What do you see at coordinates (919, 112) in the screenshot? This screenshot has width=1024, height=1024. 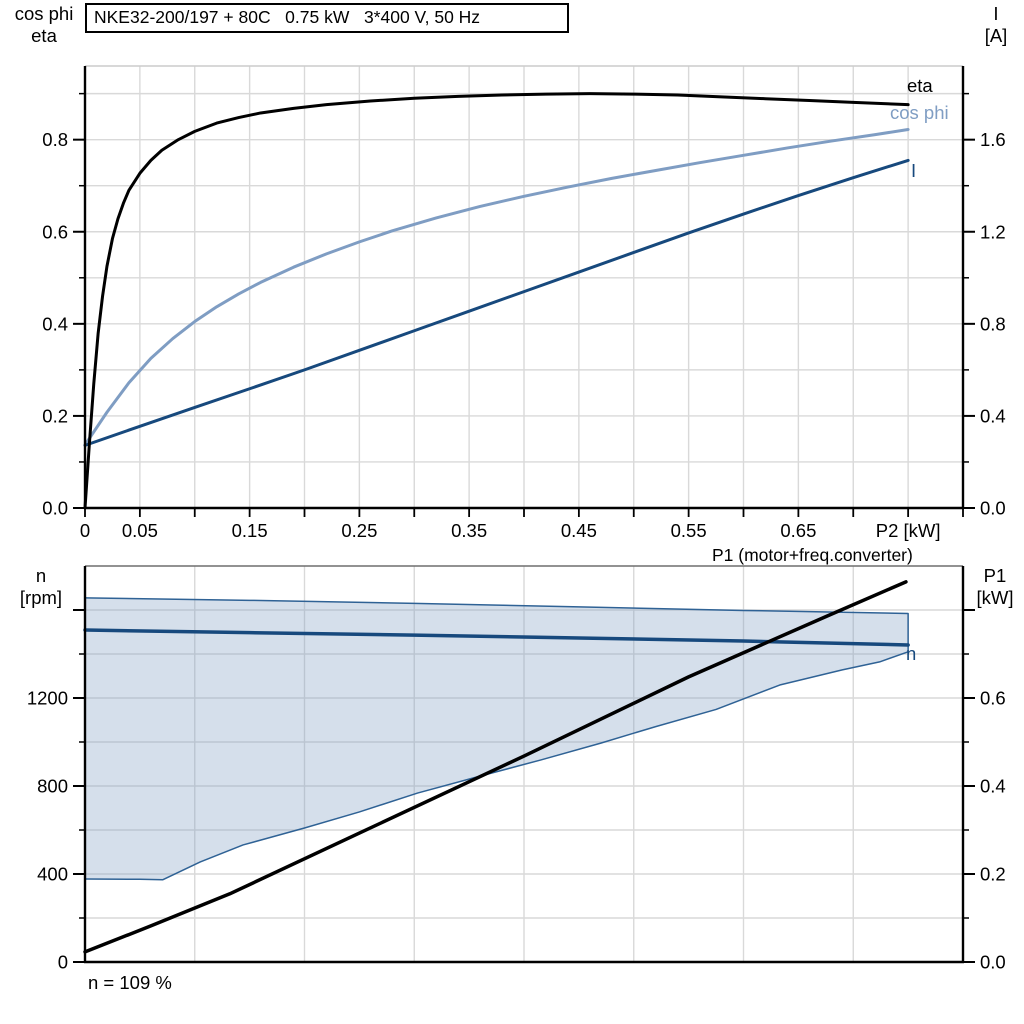 I see `cos-phi-curve-label: cos phi` at bounding box center [919, 112].